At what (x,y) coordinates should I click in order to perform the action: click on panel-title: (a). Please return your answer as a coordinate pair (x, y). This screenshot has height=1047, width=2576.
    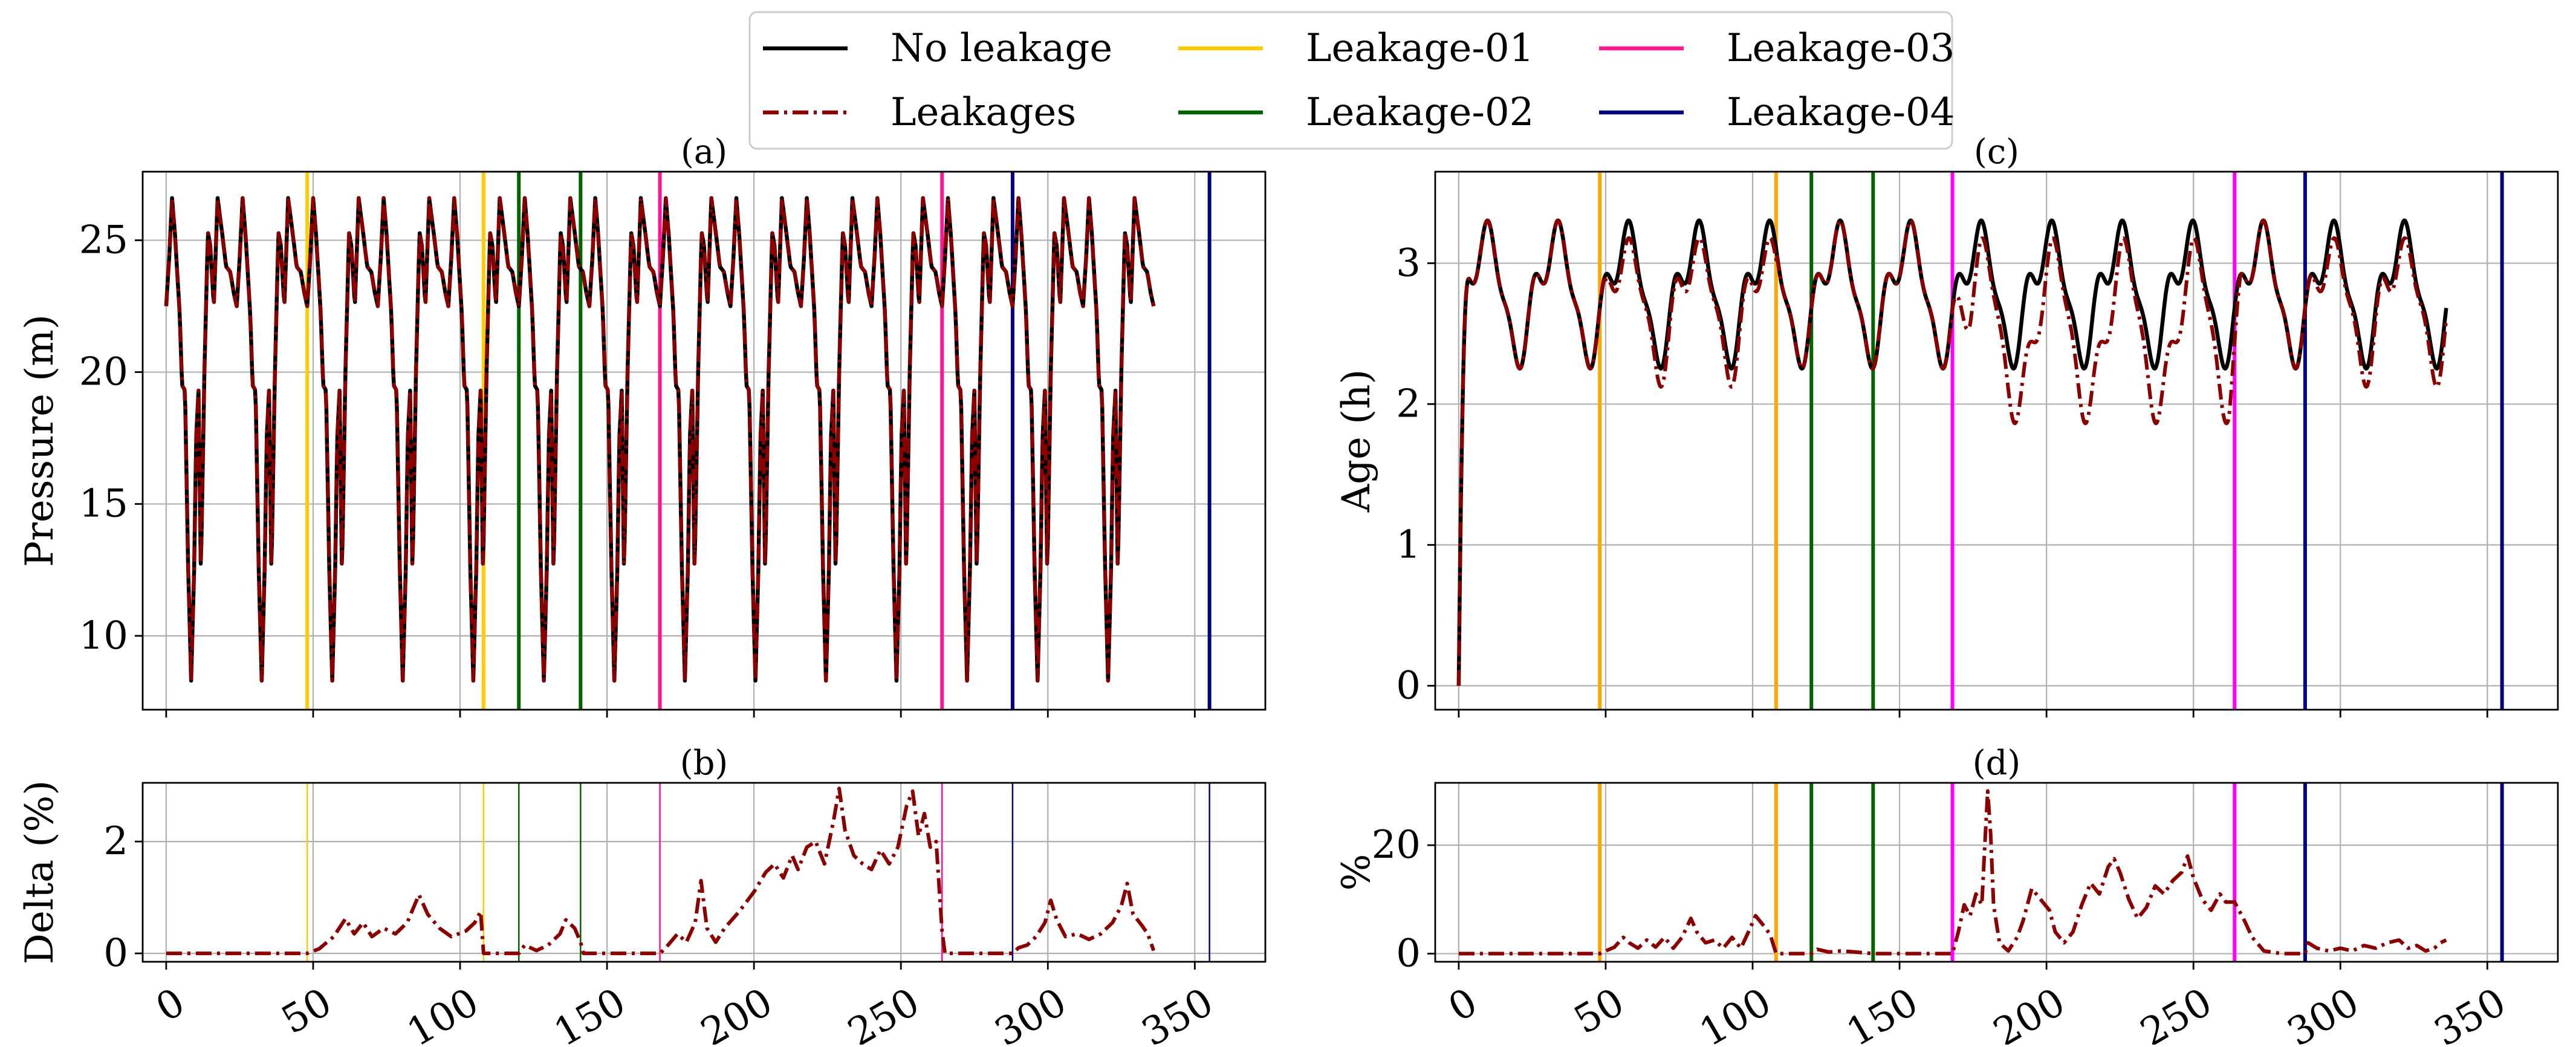
    Looking at the image, I should click on (704, 152).